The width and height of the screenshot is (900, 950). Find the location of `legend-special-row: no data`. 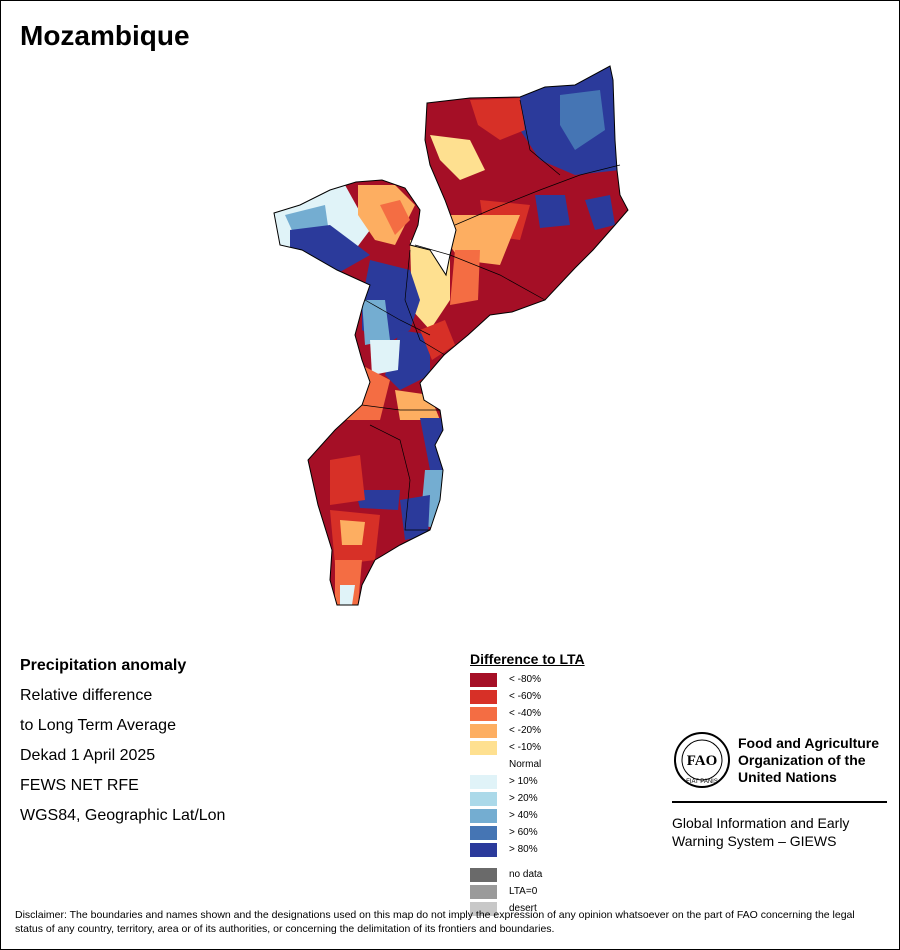

legend-special-row: no data is located at coordinates (527, 874).